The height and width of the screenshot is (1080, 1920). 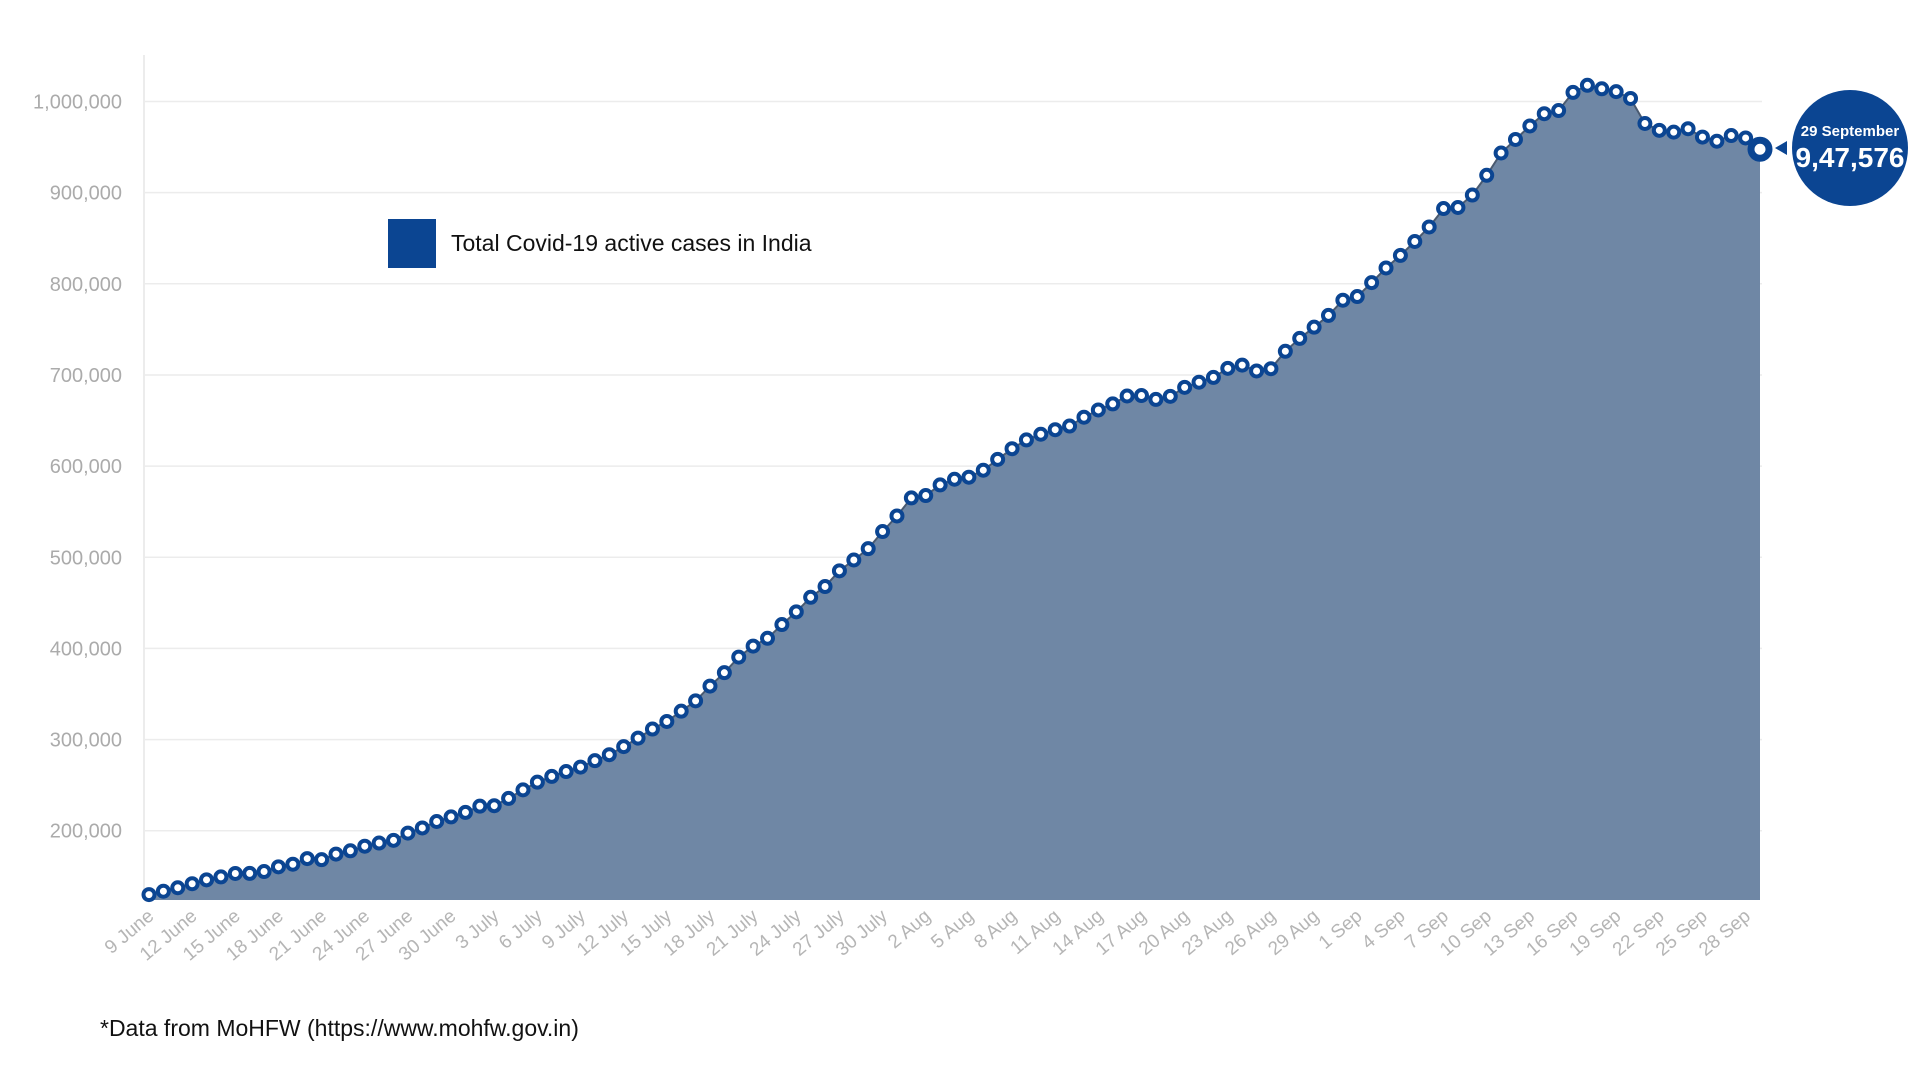 I want to click on y-tick-label: 800,000, so click(x=86, y=285).